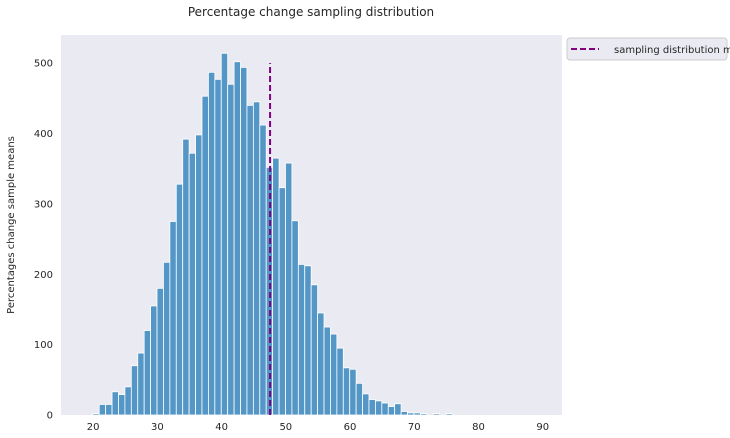 The height and width of the screenshot is (438, 730). I want to click on x-tick-label: 40, so click(221, 427).